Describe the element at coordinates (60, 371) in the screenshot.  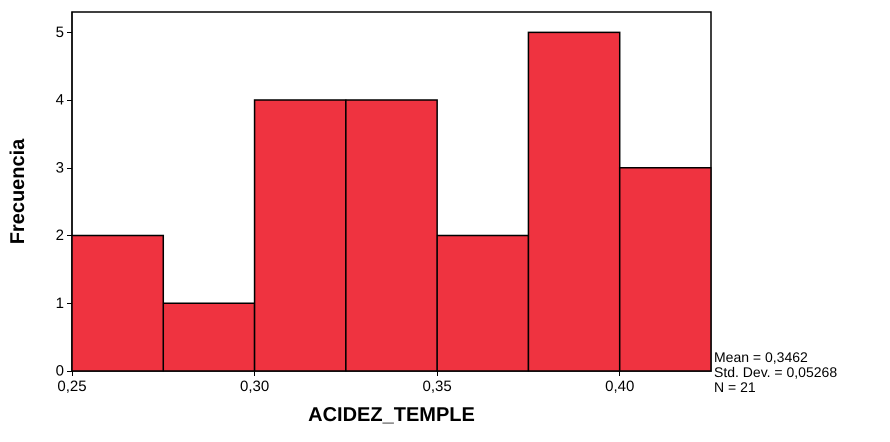
I see `y-tick-label: 0` at that location.